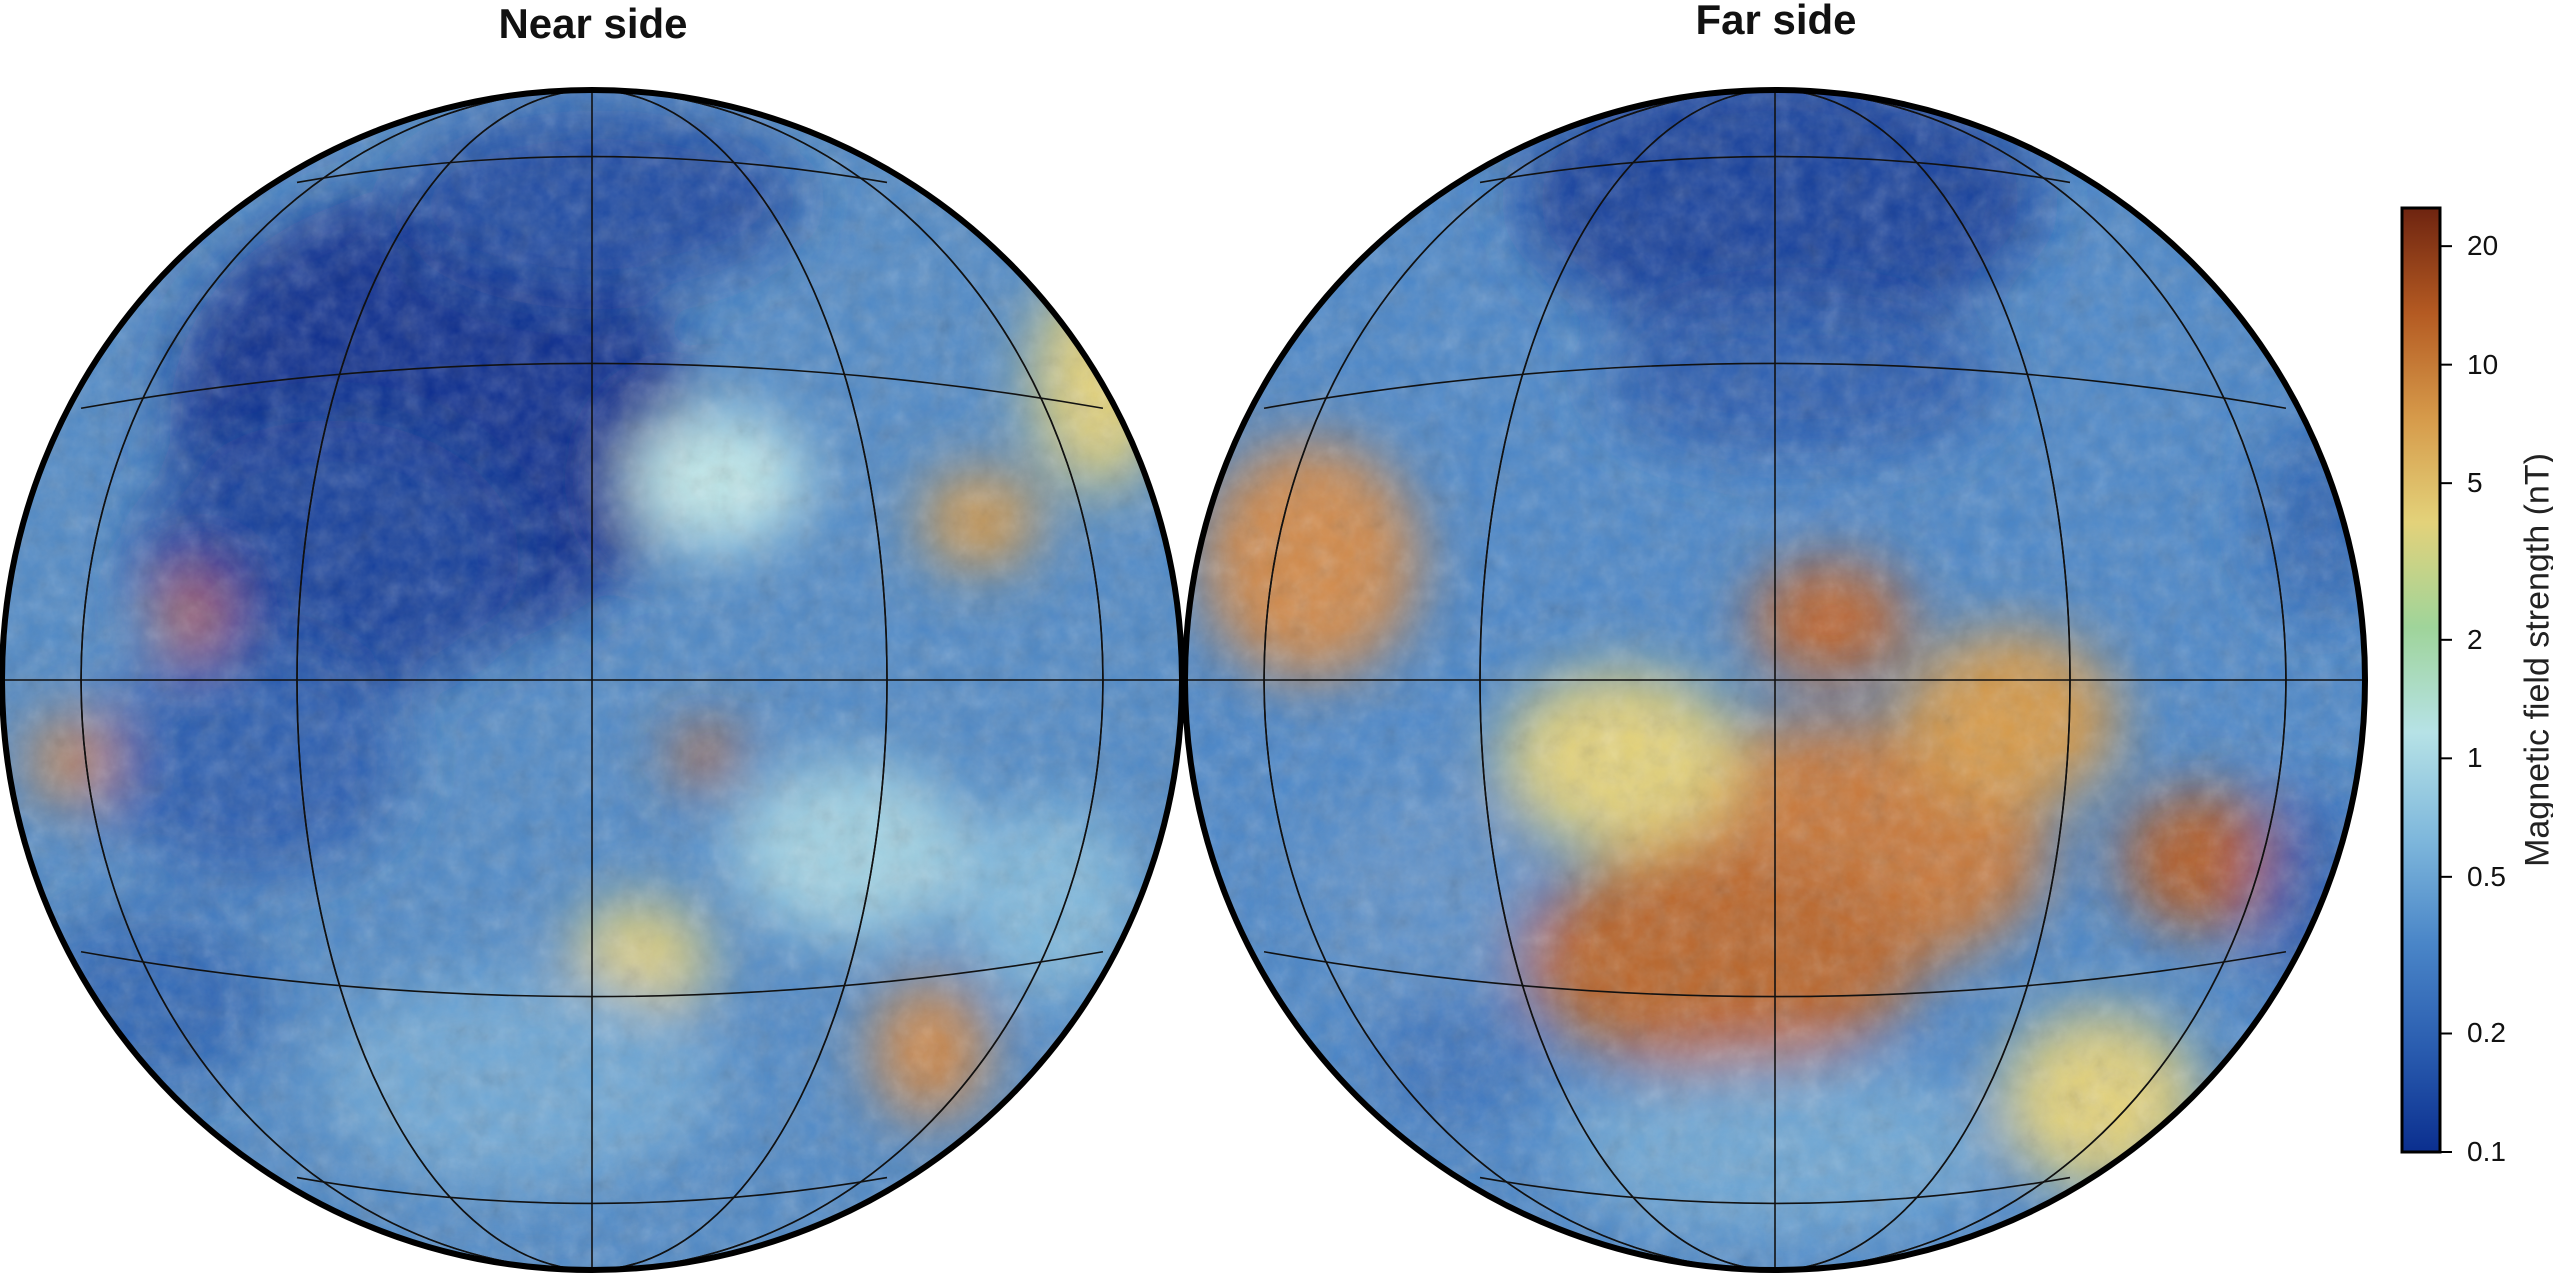 The height and width of the screenshot is (1274, 2553). I want to click on colorbar-tick-label: 1, so click(2475, 758).